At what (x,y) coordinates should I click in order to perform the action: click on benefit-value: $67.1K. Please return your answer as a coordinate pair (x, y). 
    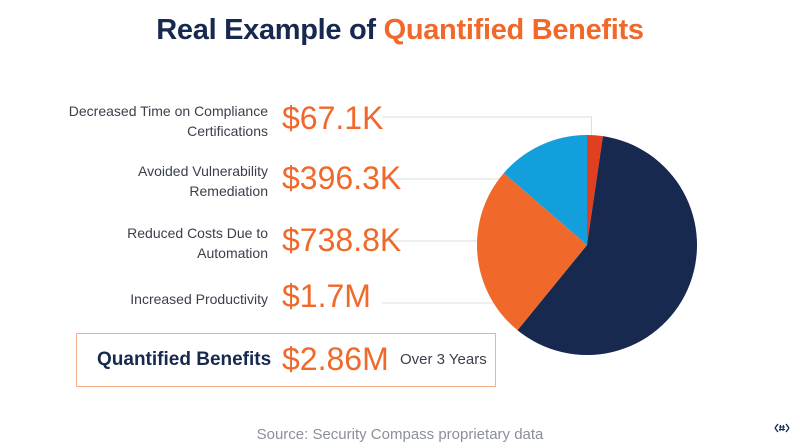
    Looking at the image, I should click on (333, 118).